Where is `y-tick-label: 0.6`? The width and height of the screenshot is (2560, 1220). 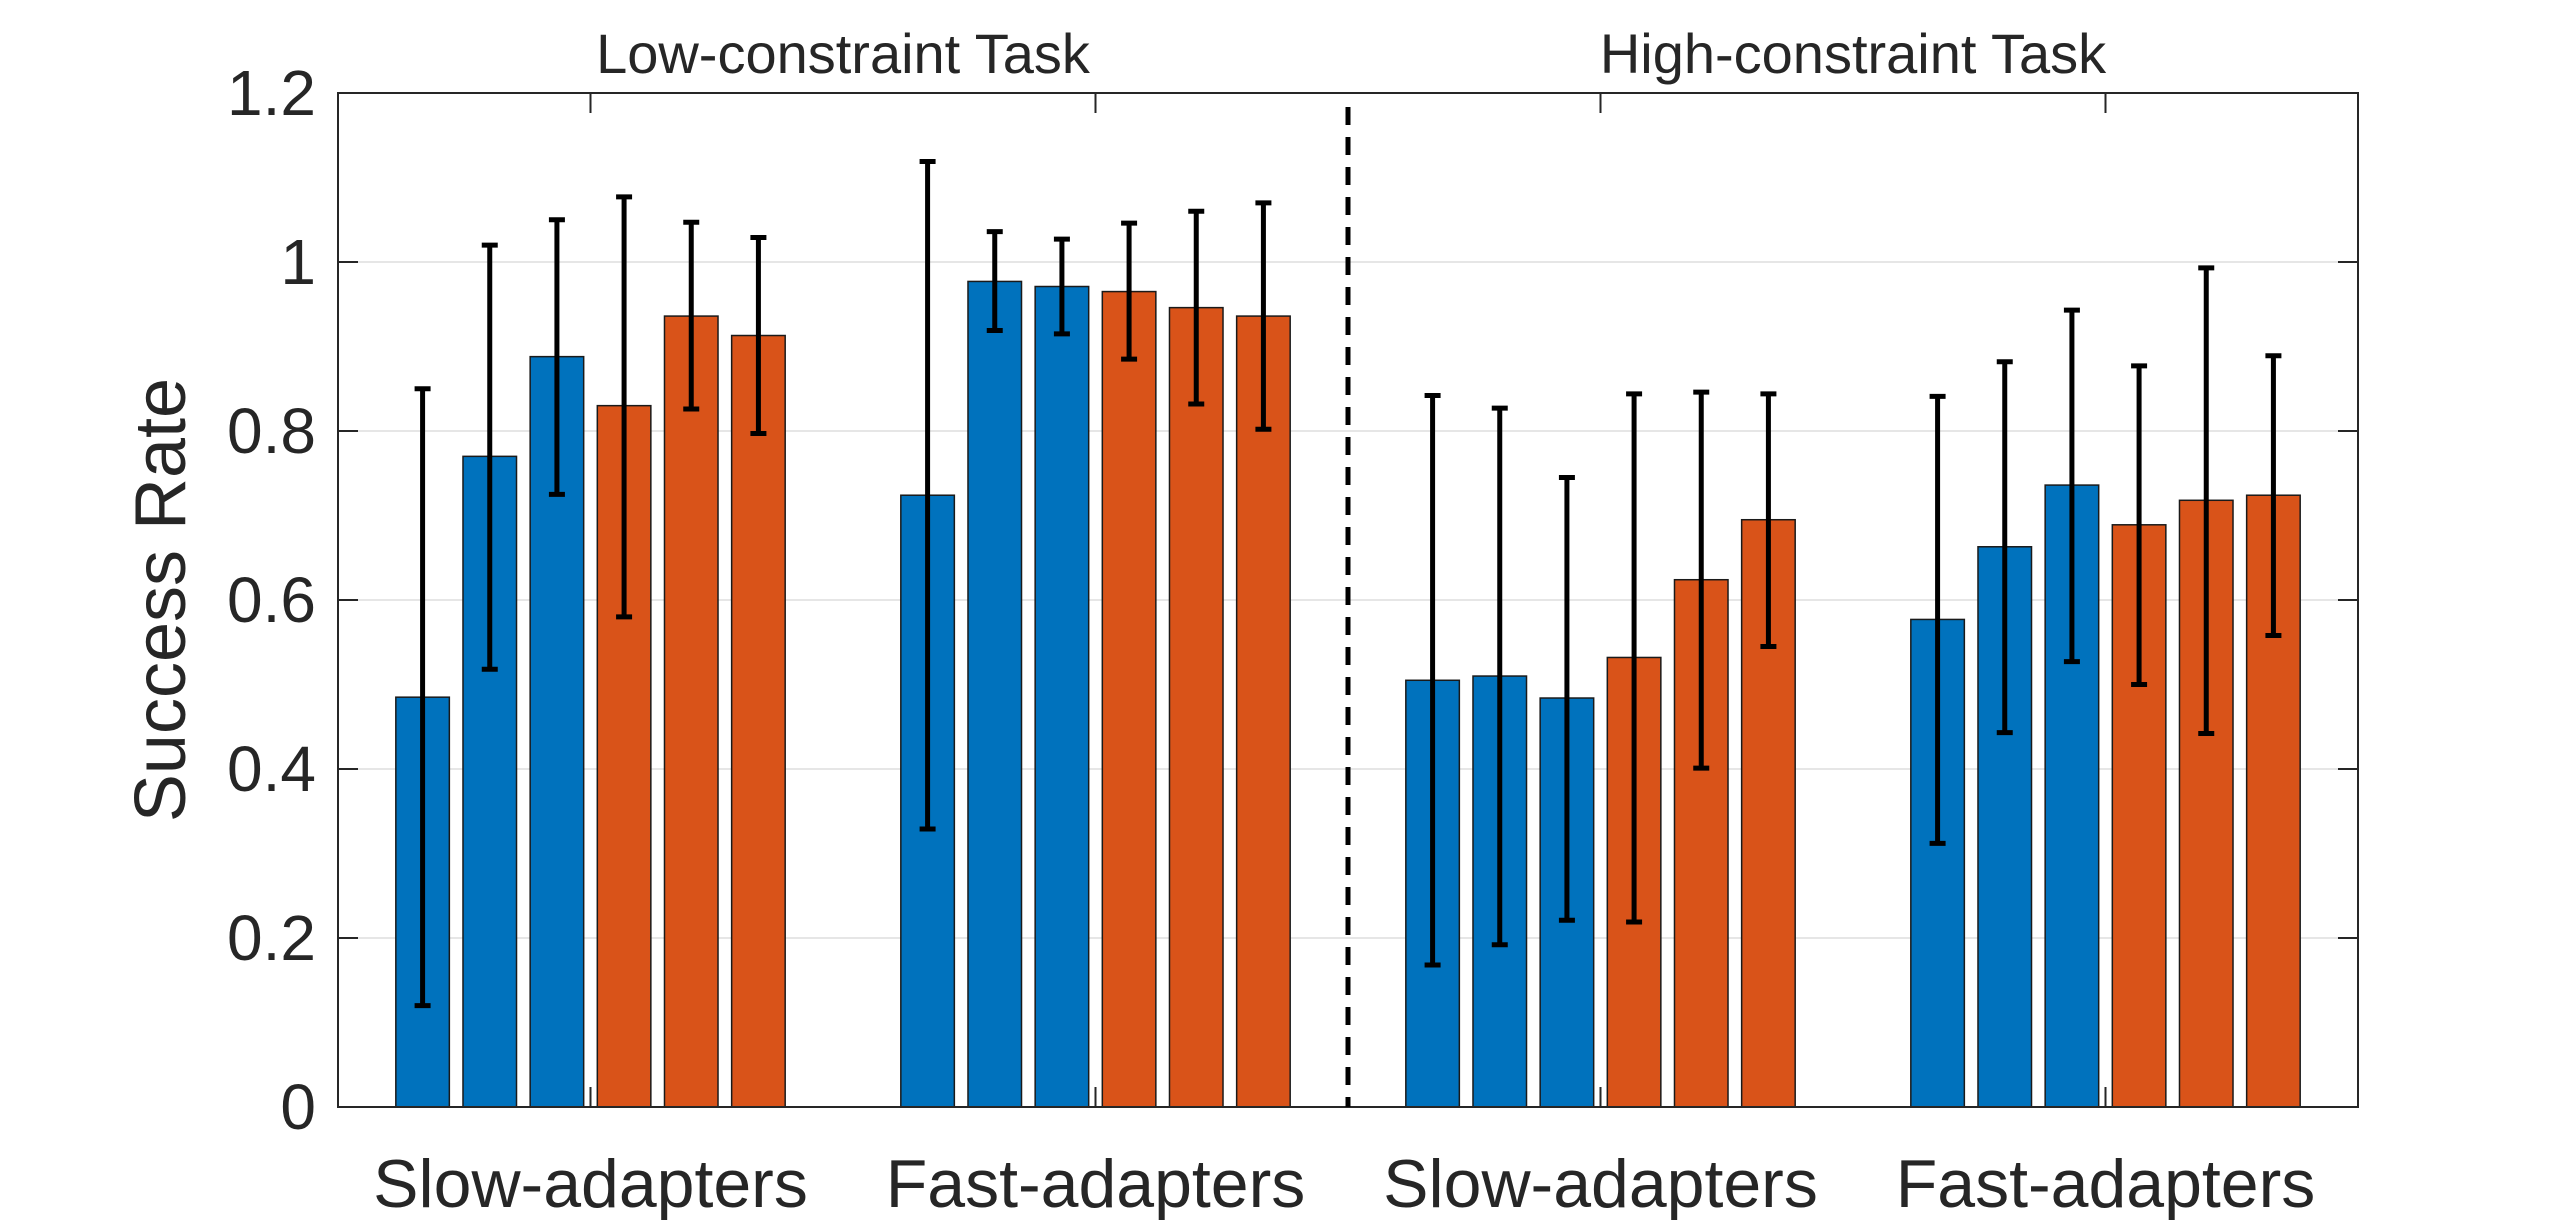 y-tick-label: 0.6 is located at coordinates (271, 600).